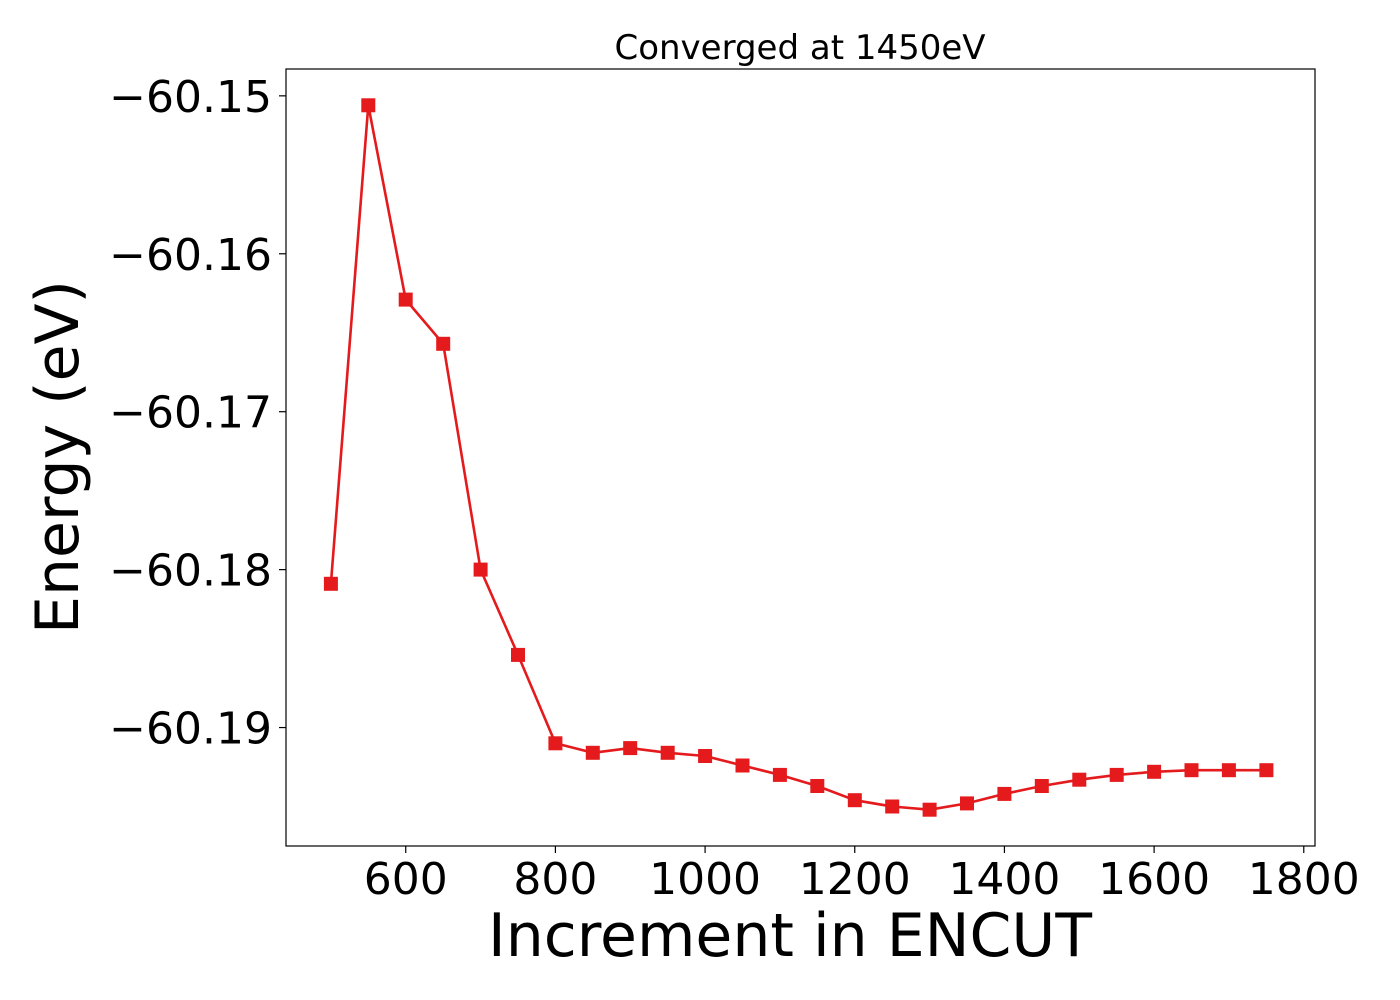  I want to click on y-tick-label: −60.19, so click(190, 729).